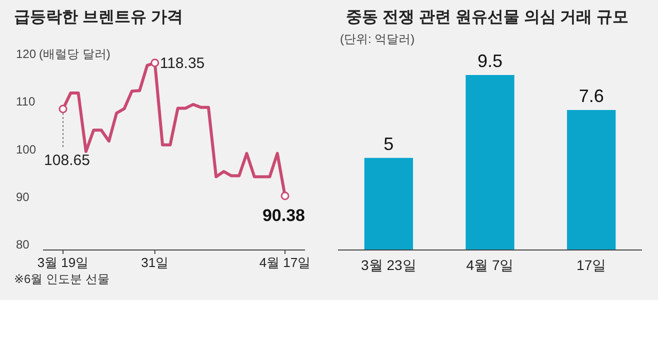  Describe the element at coordinates (155, 262) in the screenshot. I see `x-tick-label: 31일` at that location.